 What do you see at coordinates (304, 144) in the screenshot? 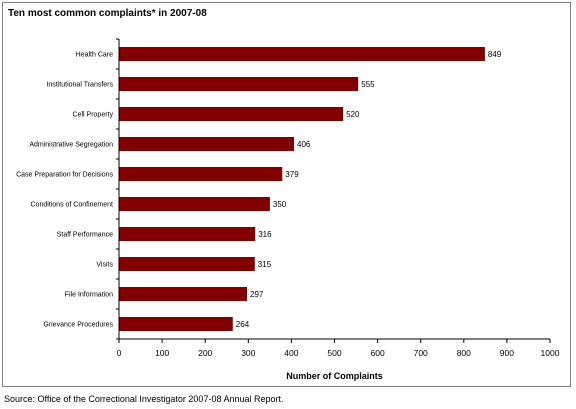
I see `value-label: 406` at bounding box center [304, 144].